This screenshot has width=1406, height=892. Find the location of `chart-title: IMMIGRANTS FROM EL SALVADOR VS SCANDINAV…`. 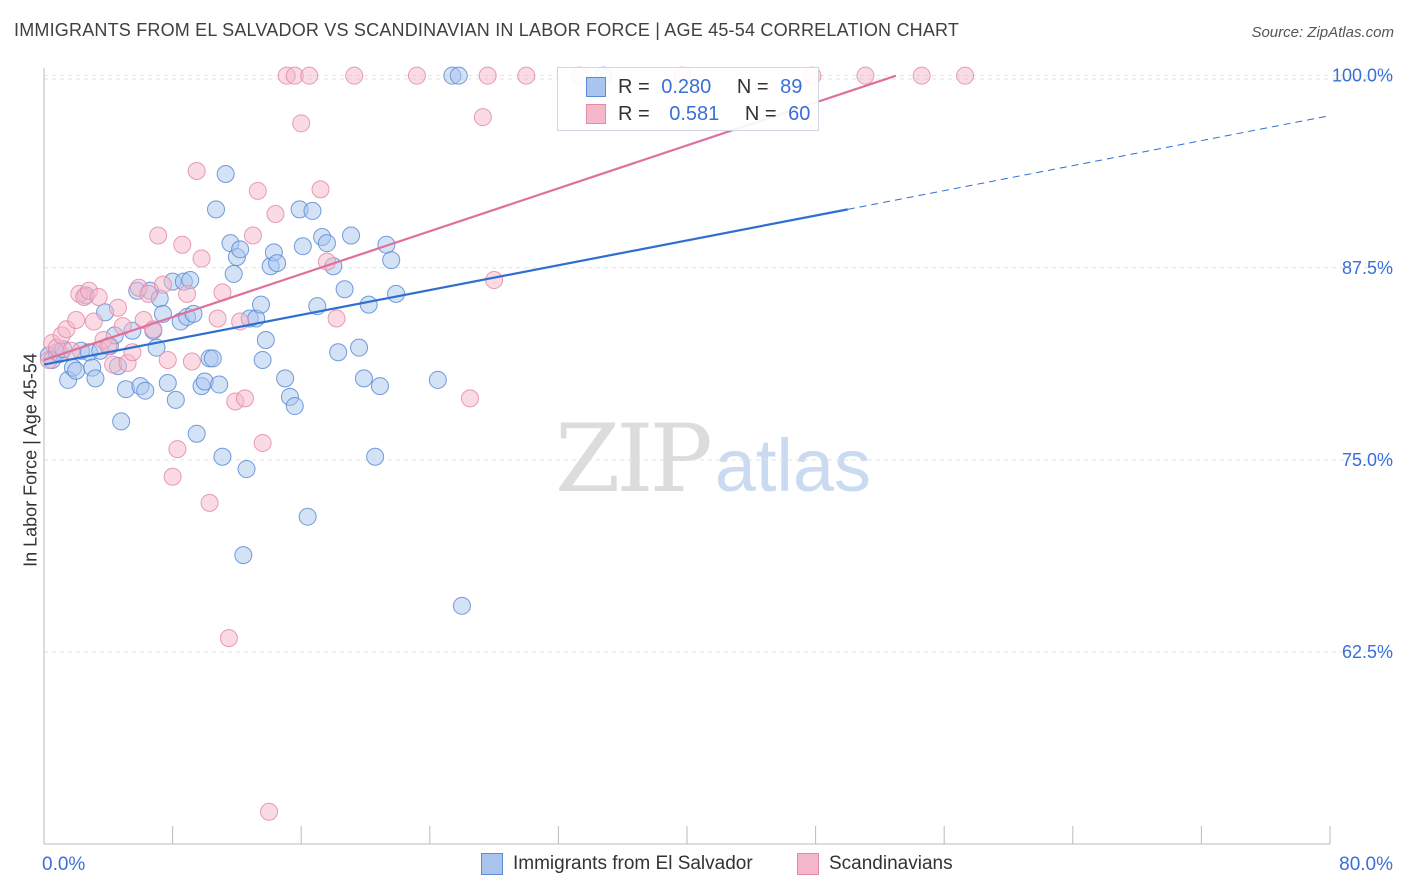

chart-title: IMMIGRANTS FROM EL SALVADOR VS SCANDINAV… is located at coordinates (487, 30).